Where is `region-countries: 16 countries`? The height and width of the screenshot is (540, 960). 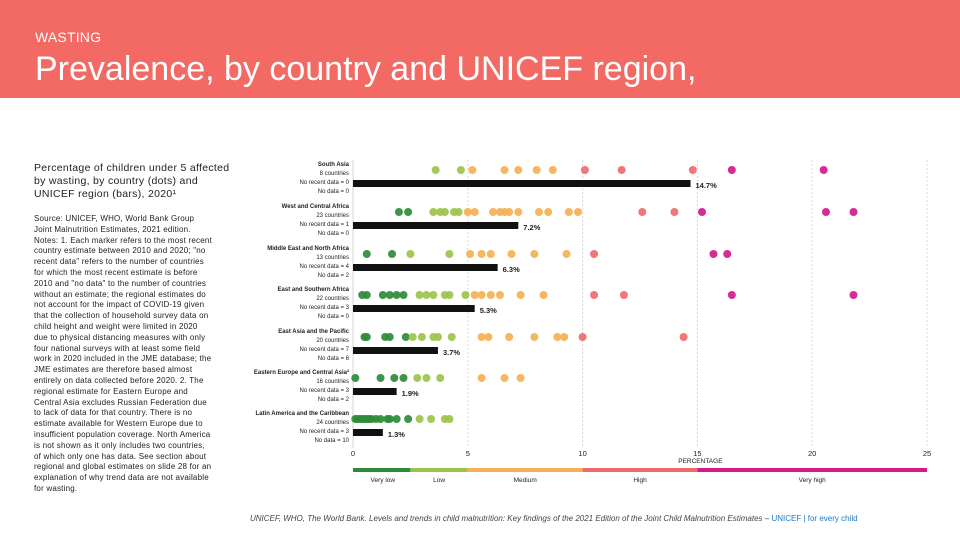 region-countries: 16 countries is located at coordinates (332, 382).